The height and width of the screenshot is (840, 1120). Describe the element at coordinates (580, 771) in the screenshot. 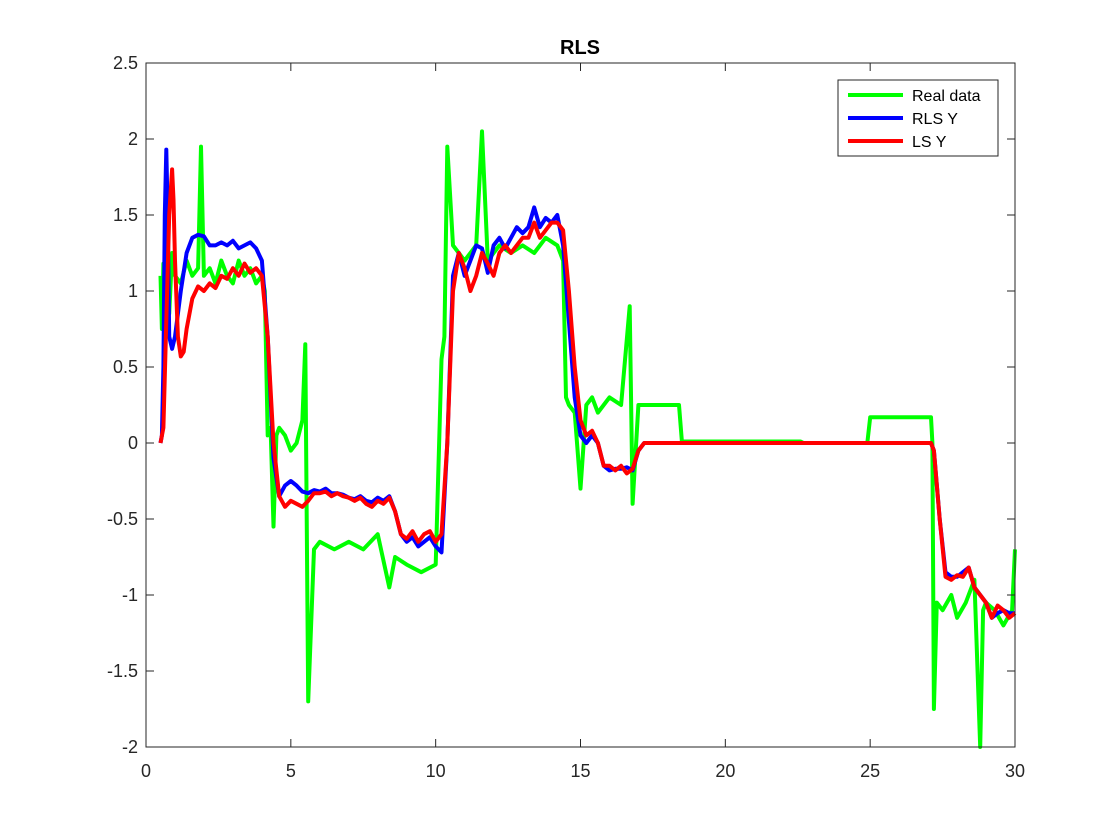

I see `x-tick-label: 15` at that location.